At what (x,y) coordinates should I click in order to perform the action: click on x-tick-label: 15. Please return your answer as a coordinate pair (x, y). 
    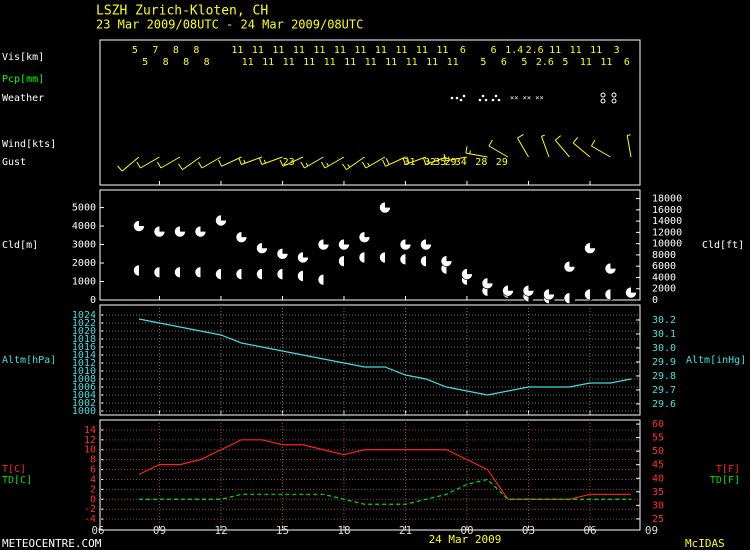
    Looking at the image, I should click on (282, 530).